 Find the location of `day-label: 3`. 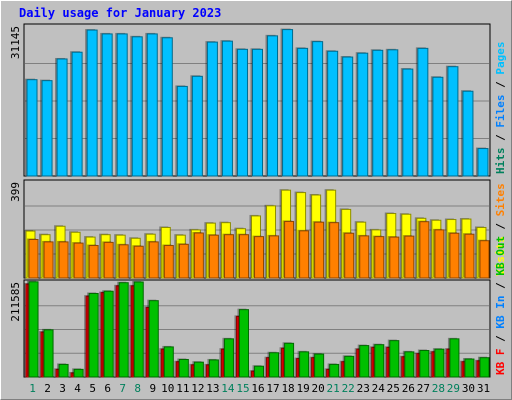

day-label: 3 is located at coordinates (62, 388).